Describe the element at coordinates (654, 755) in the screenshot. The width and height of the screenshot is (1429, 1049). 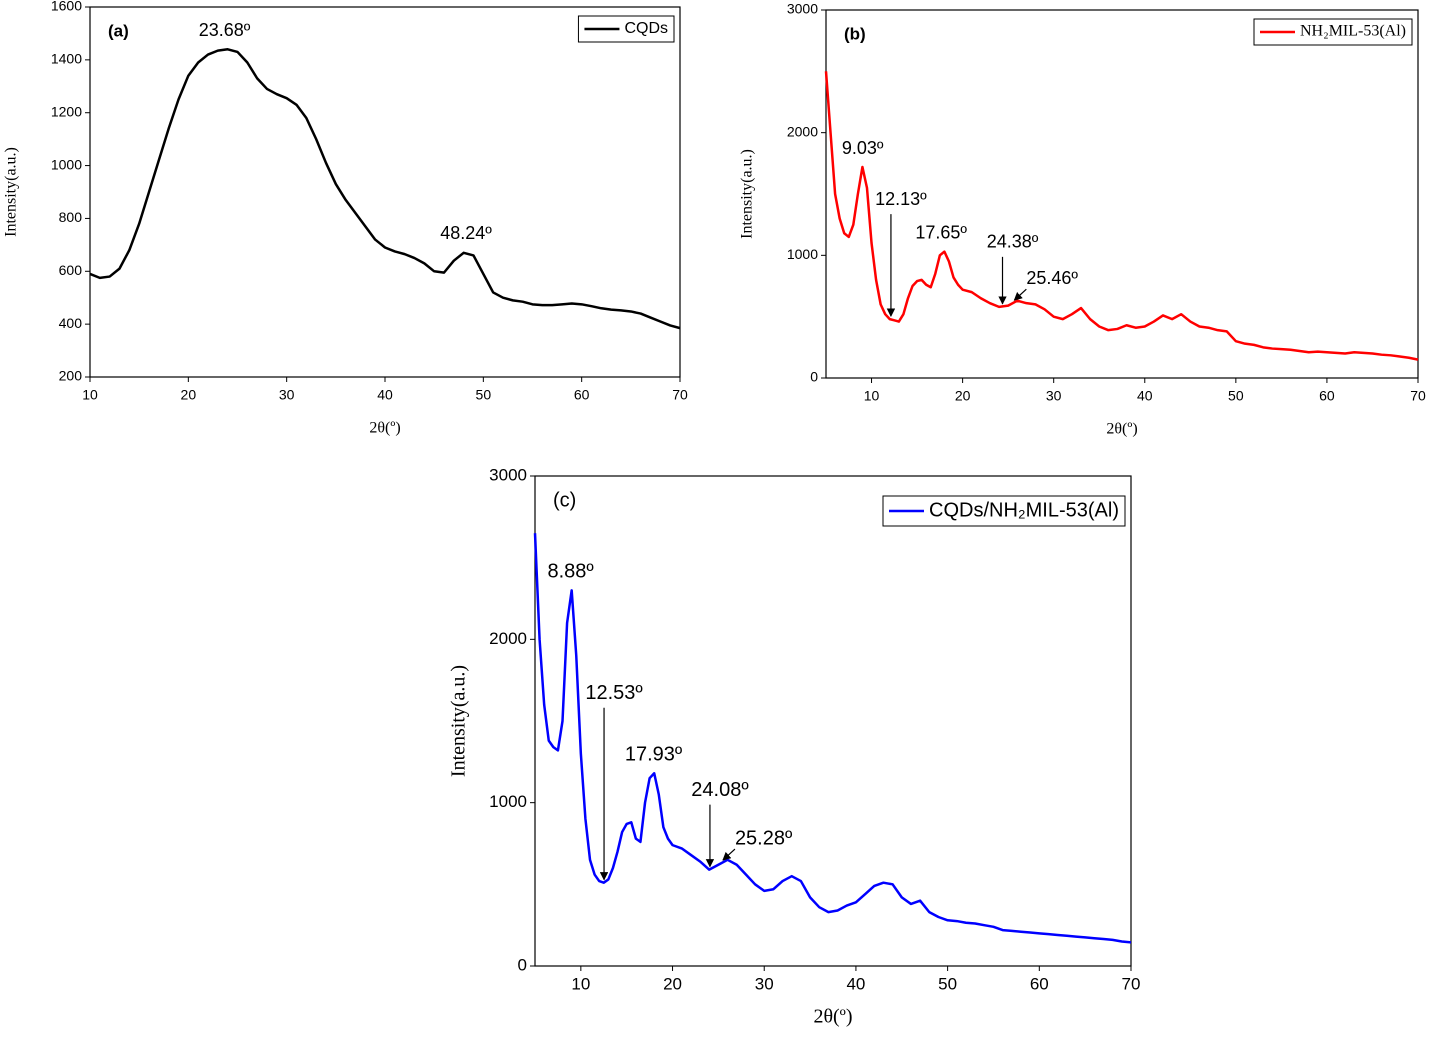
I see `annotation: 17.93º` at that location.